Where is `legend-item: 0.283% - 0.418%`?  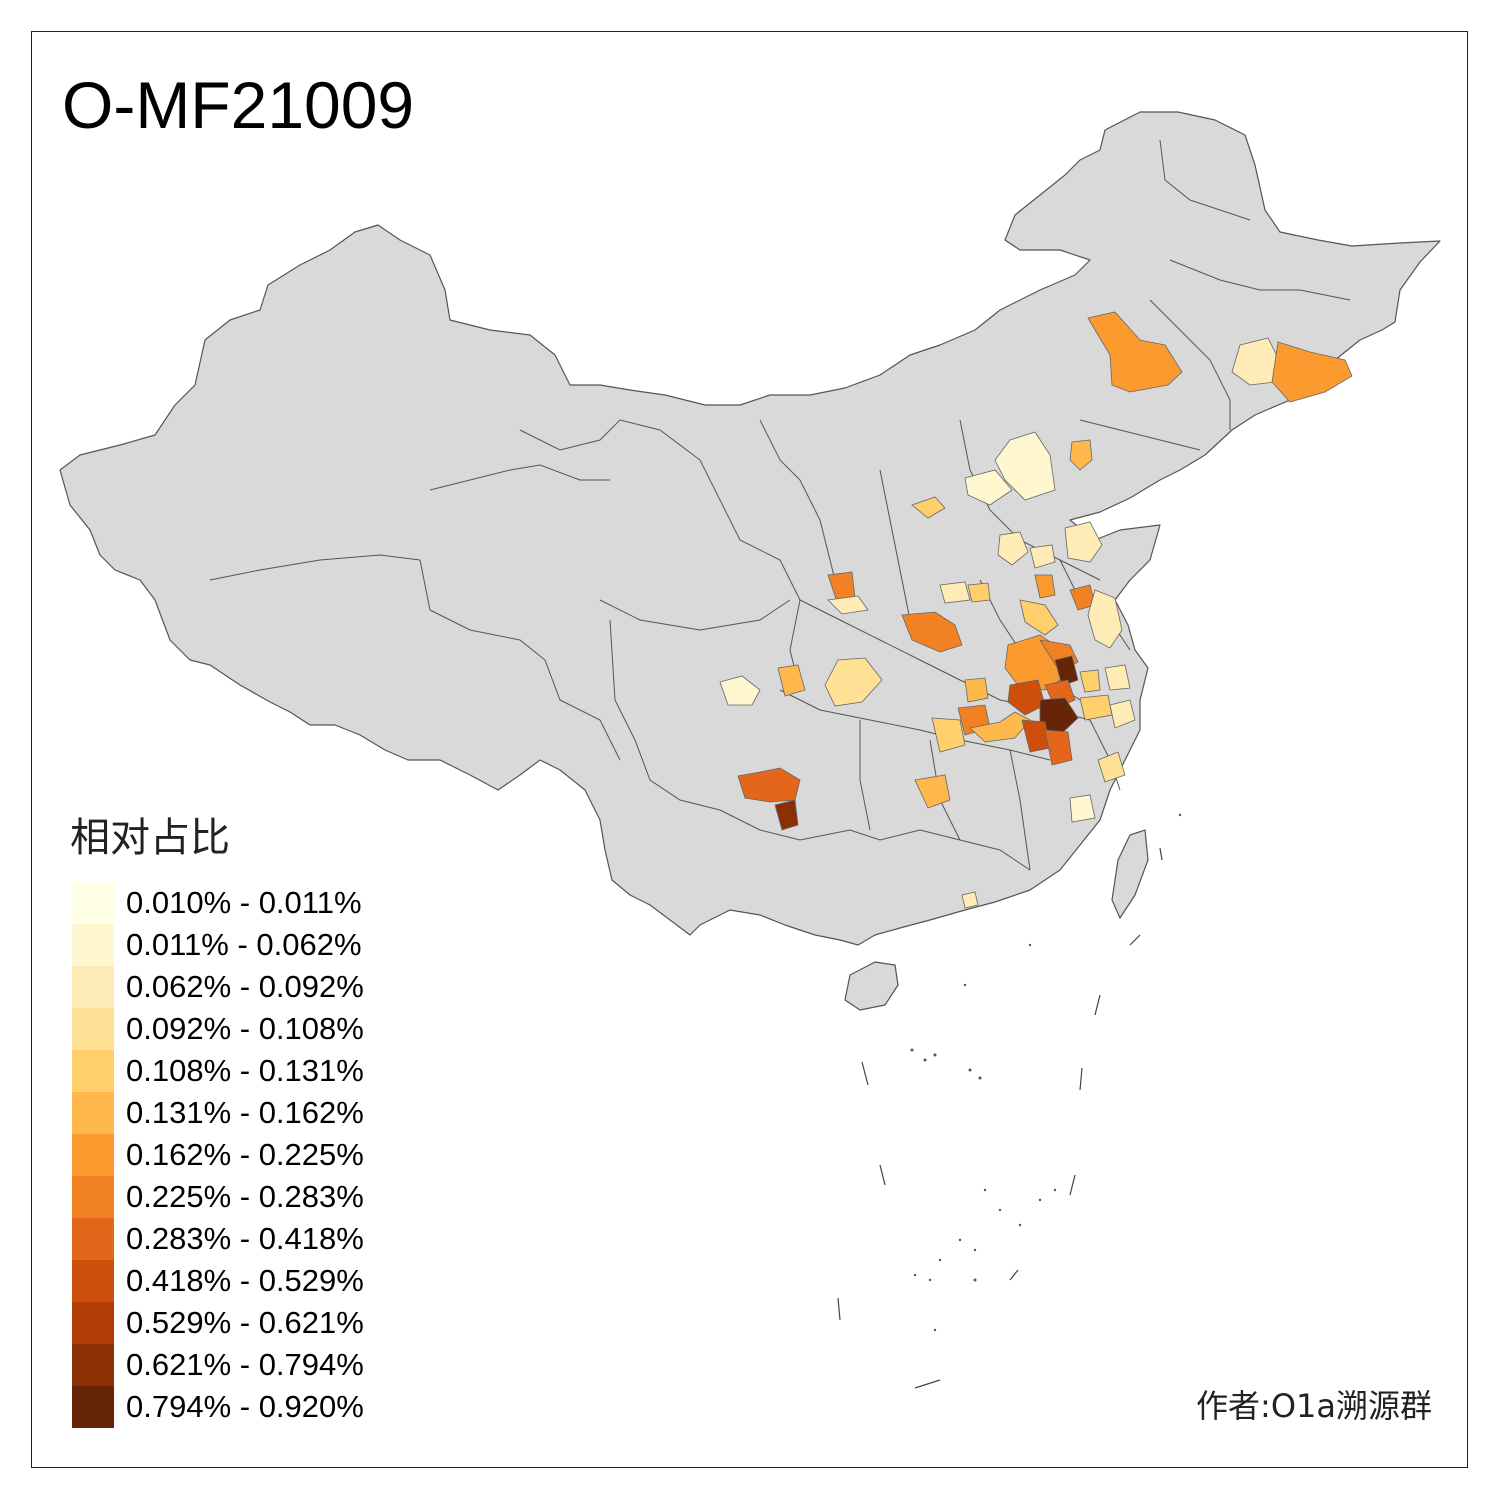 legend-item: 0.283% - 0.418% is located at coordinates (242, 1239).